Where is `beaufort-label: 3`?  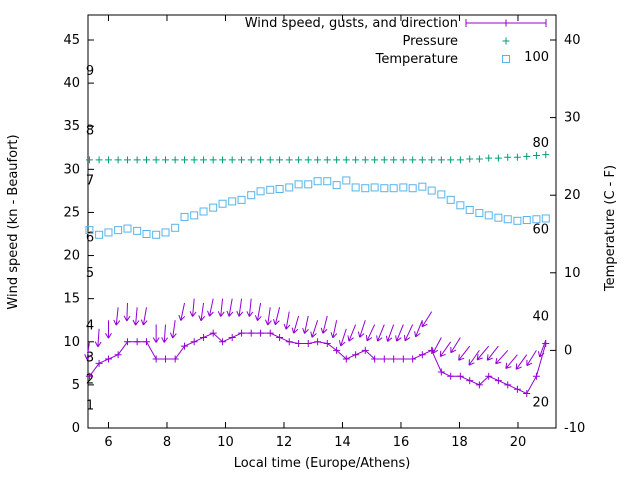
beaufort-label: 3 is located at coordinates (90, 357).